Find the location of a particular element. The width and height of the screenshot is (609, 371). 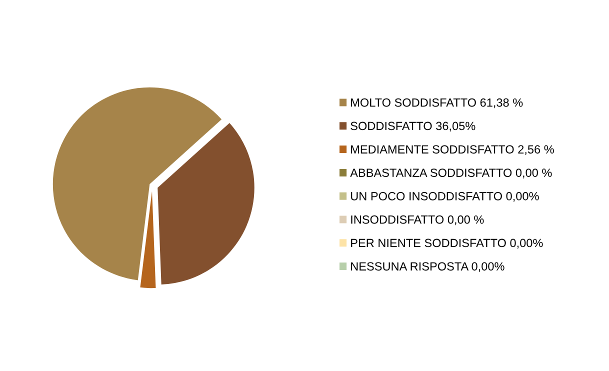

legend-label: ABBASTANZA SODDISFATTO 0,00 % is located at coordinates (451, 173).